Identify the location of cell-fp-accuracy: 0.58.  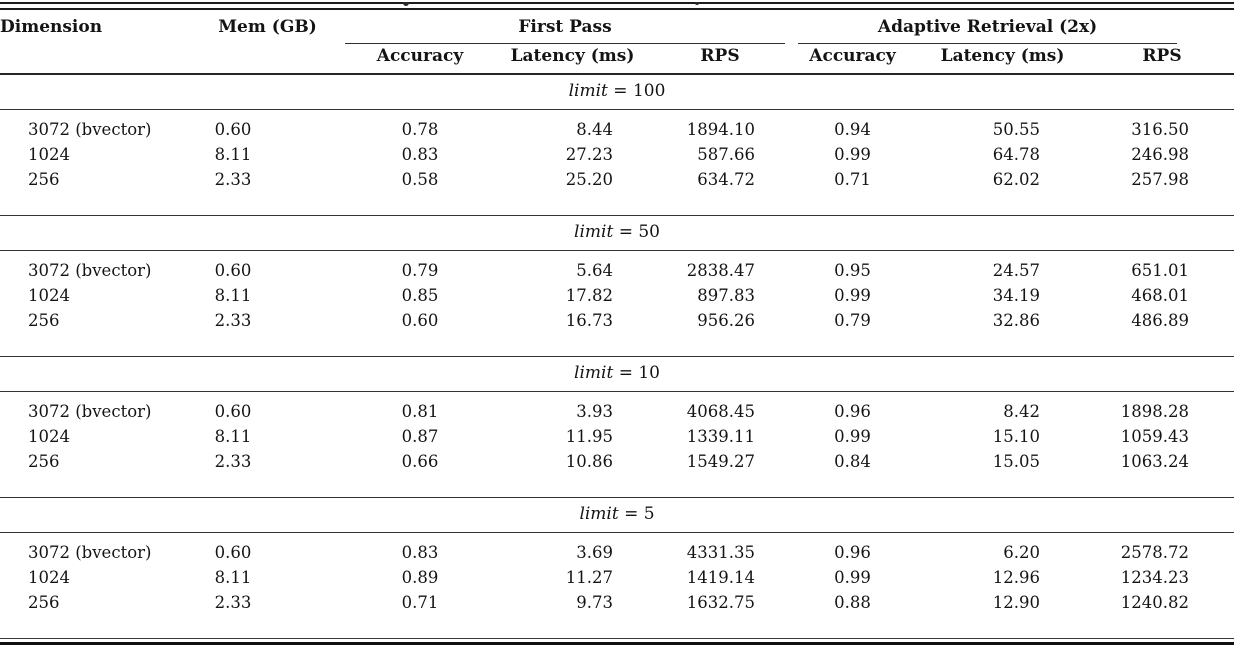
(420, 179).